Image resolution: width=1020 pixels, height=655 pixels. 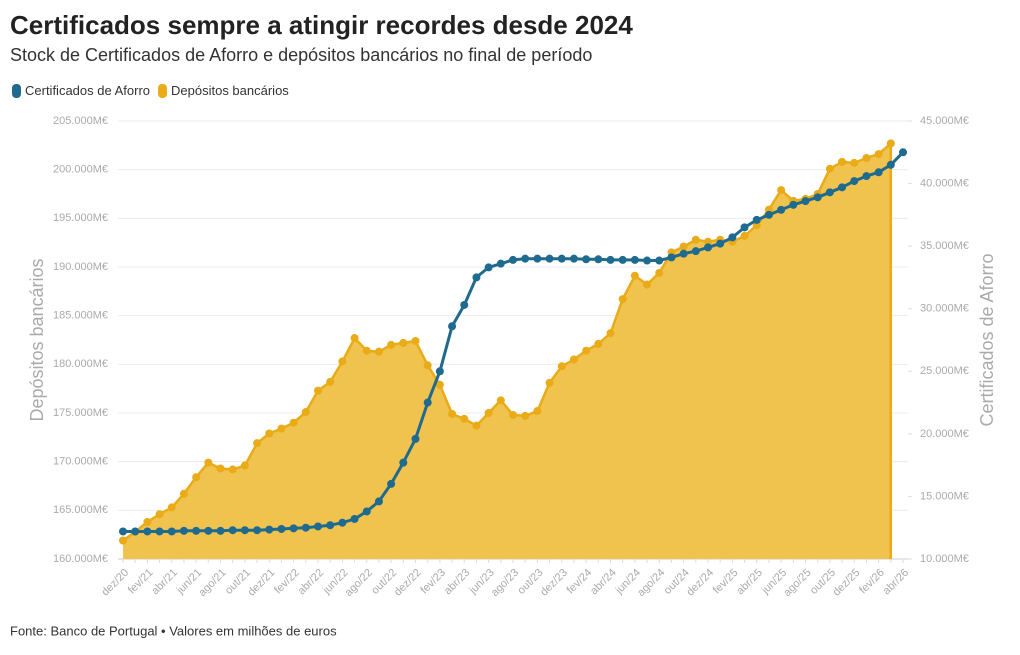 I want to click on legend-label: Depósitos bancários, so click(x=230, y=90).